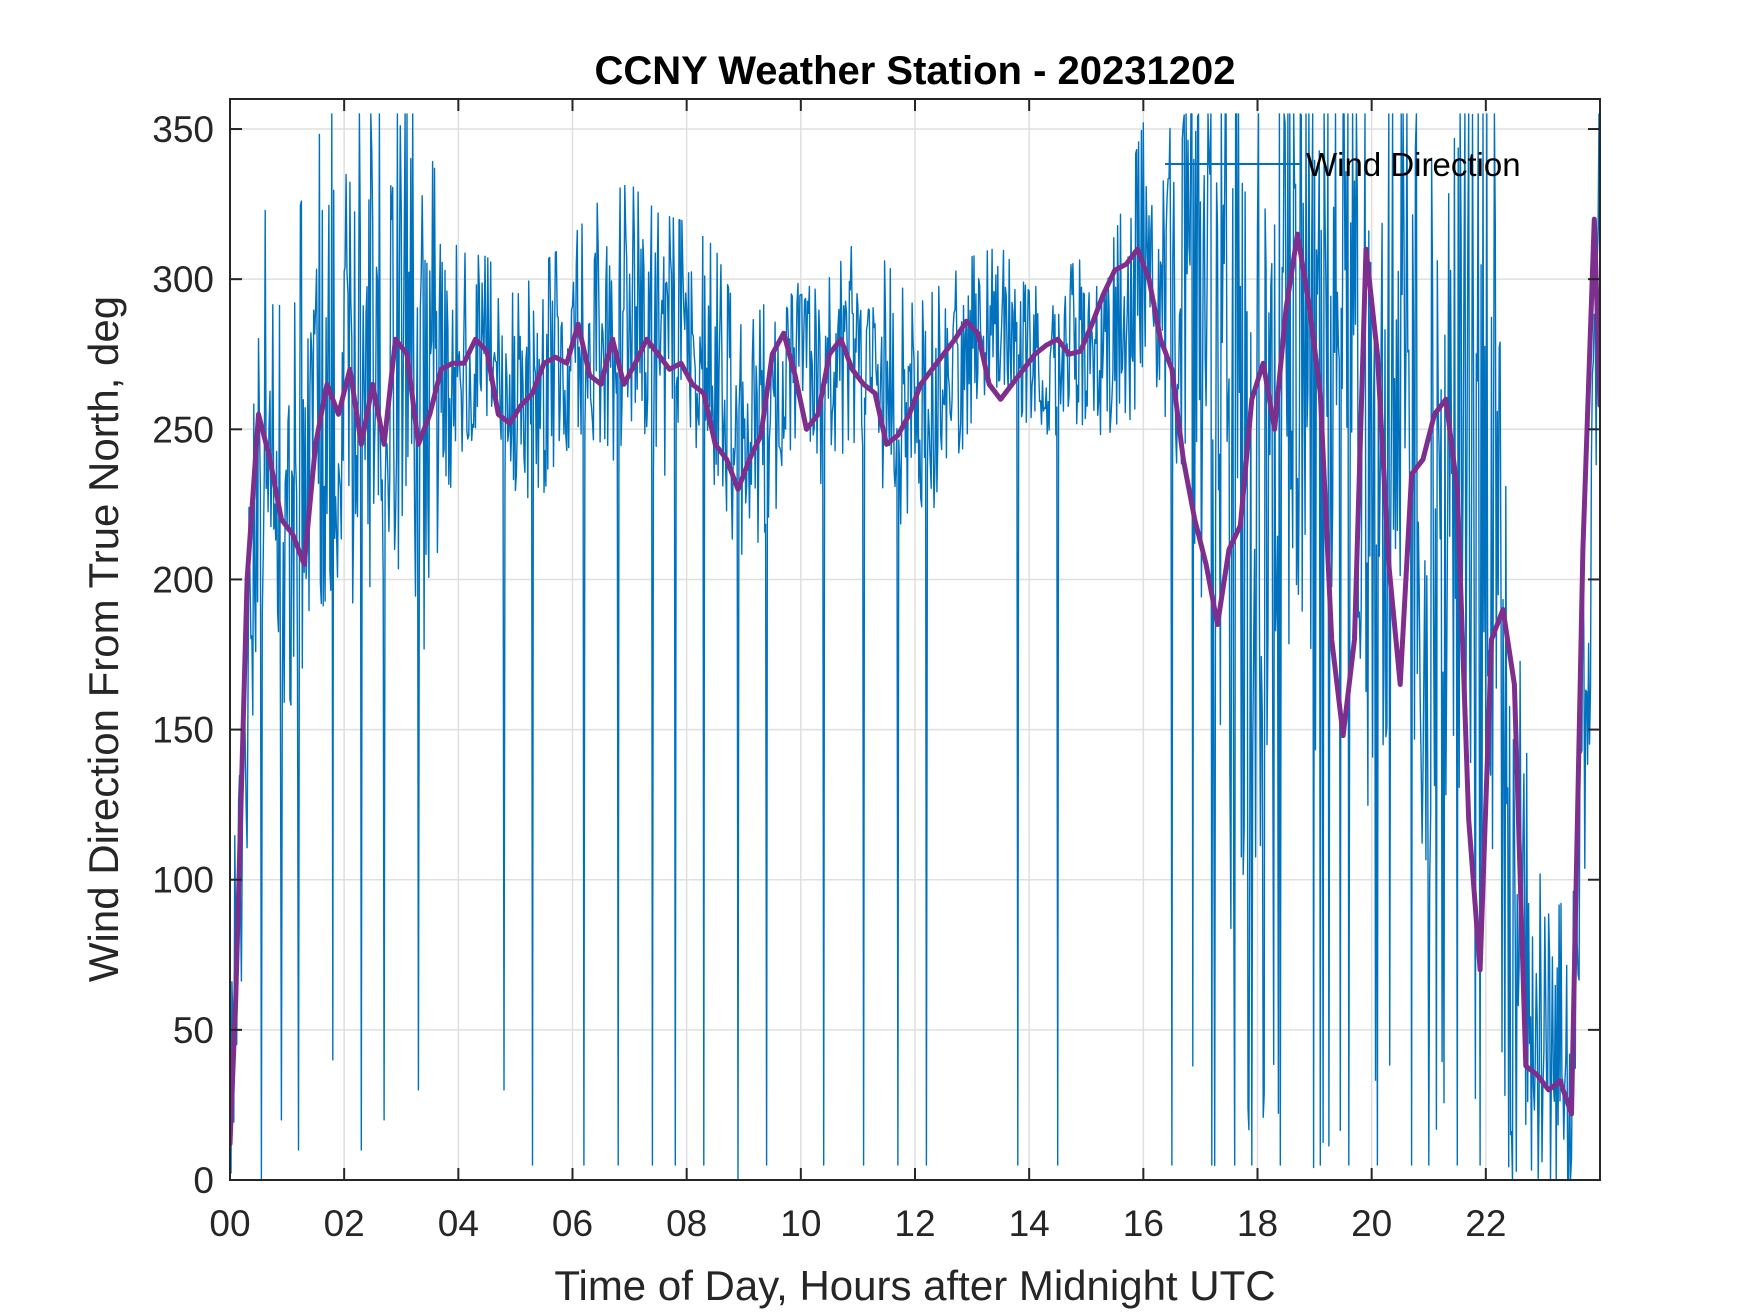  Describe the element at coordinates (686, 1223) in the screenshot. I see `x-tick-label: 08` at that location.